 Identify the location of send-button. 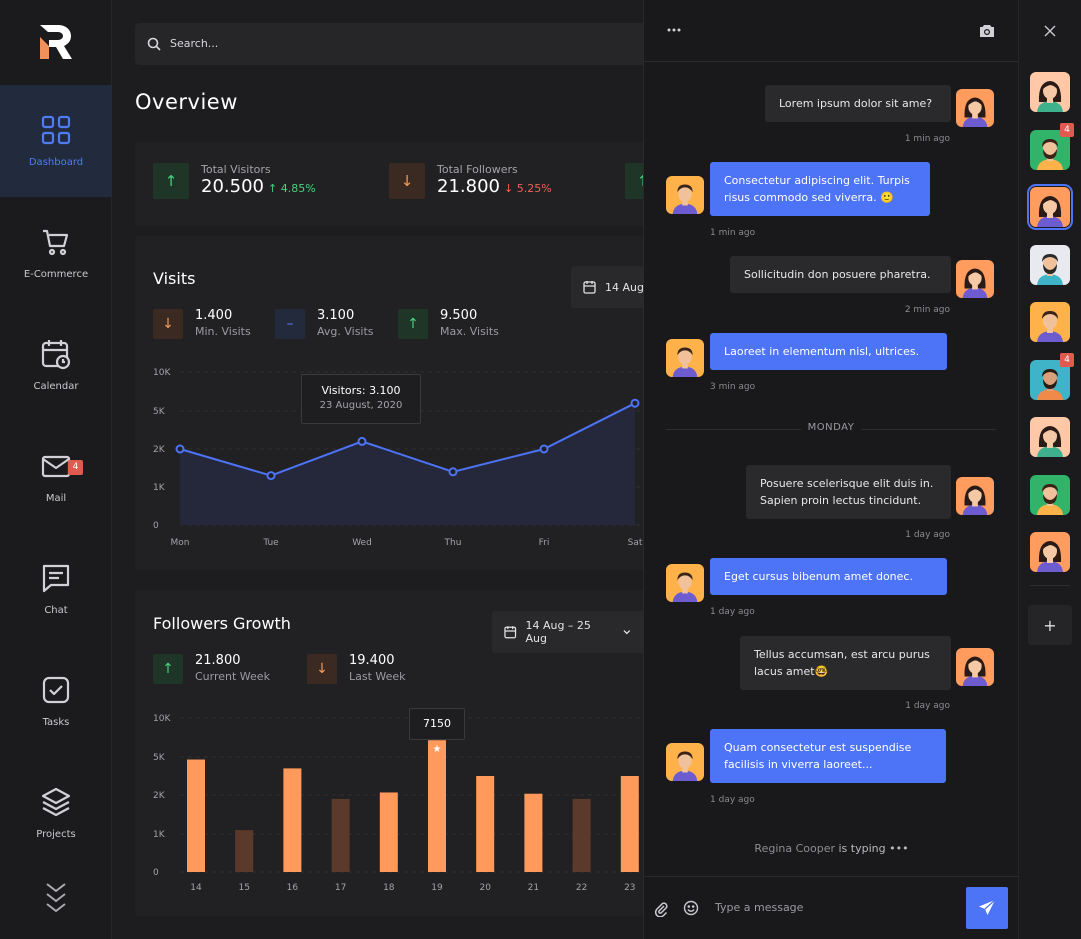
(987, 908).